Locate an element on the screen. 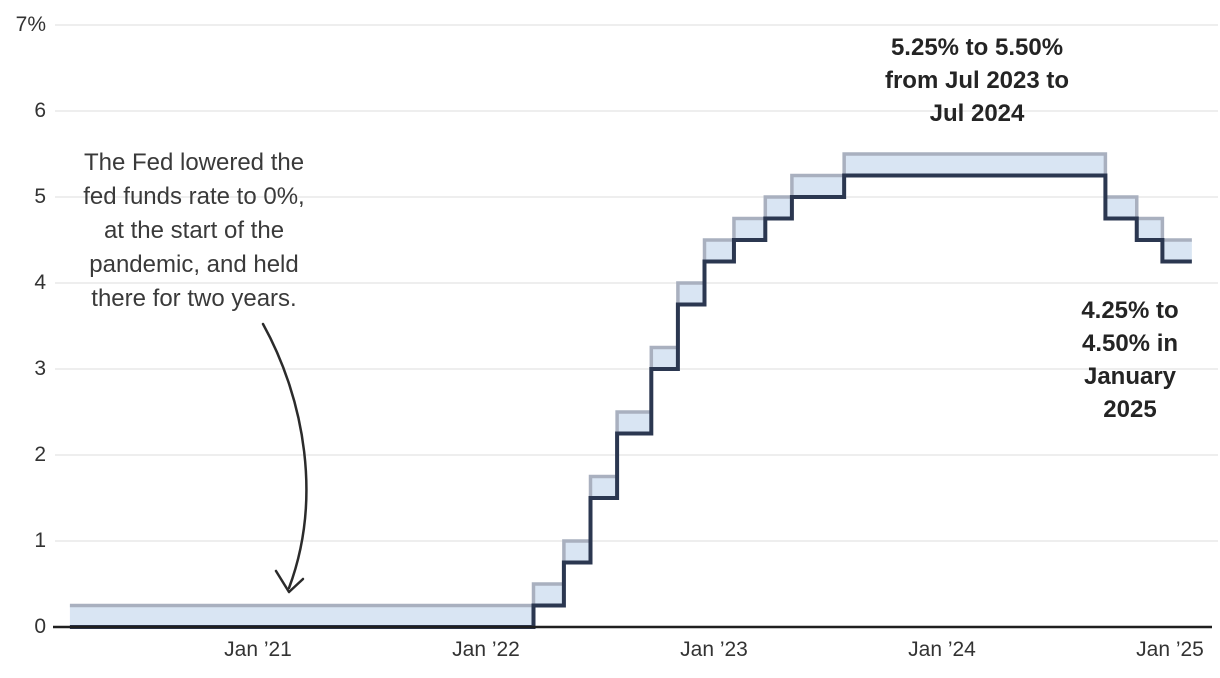 This screenshot has width=1220, height=678. x-tick-label: Jan ’22 is located at coordinates (486, 649).